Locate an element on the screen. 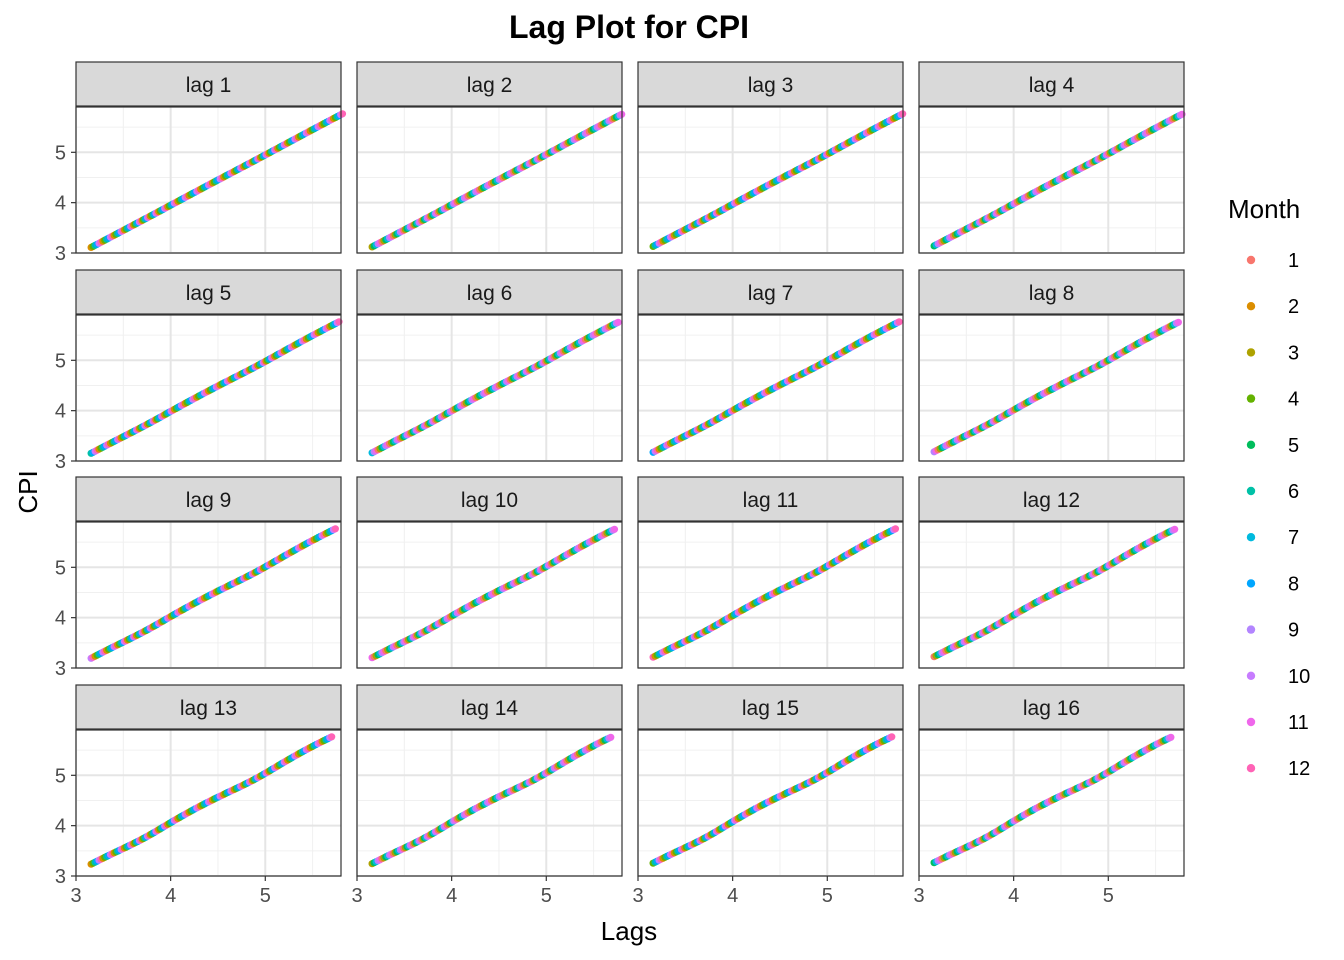 Image resolution: width=1344 pixels, height=960 pixels. facet-panel: lag 15 3 4 5 is located at coordinates (768, 795).